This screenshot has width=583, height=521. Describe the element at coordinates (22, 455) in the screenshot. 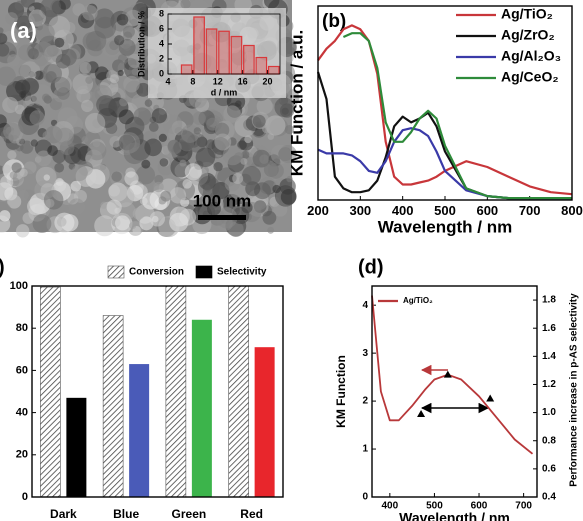

I see `y-tick-label: 20` at that location.